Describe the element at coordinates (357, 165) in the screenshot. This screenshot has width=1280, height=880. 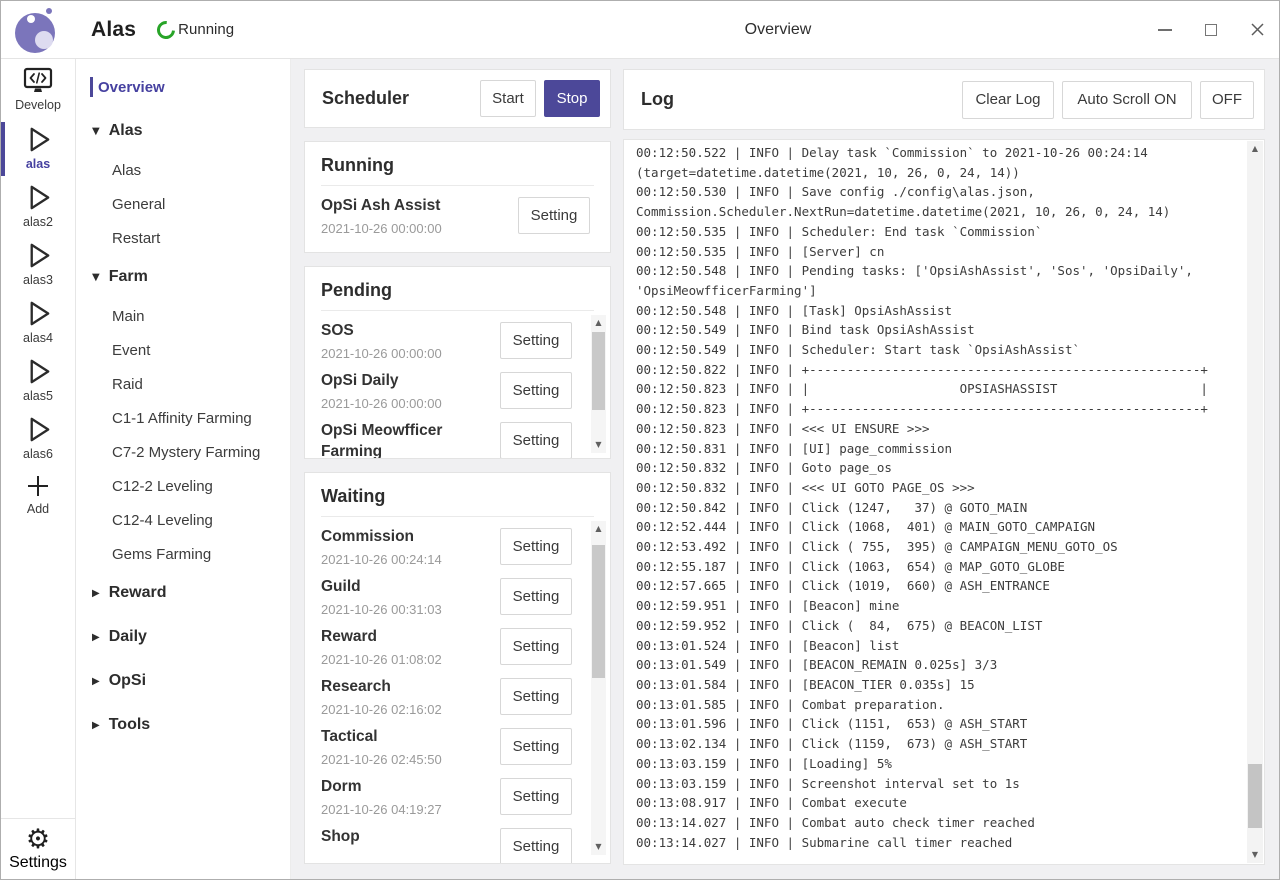
I see `running-title: Running` at that location.